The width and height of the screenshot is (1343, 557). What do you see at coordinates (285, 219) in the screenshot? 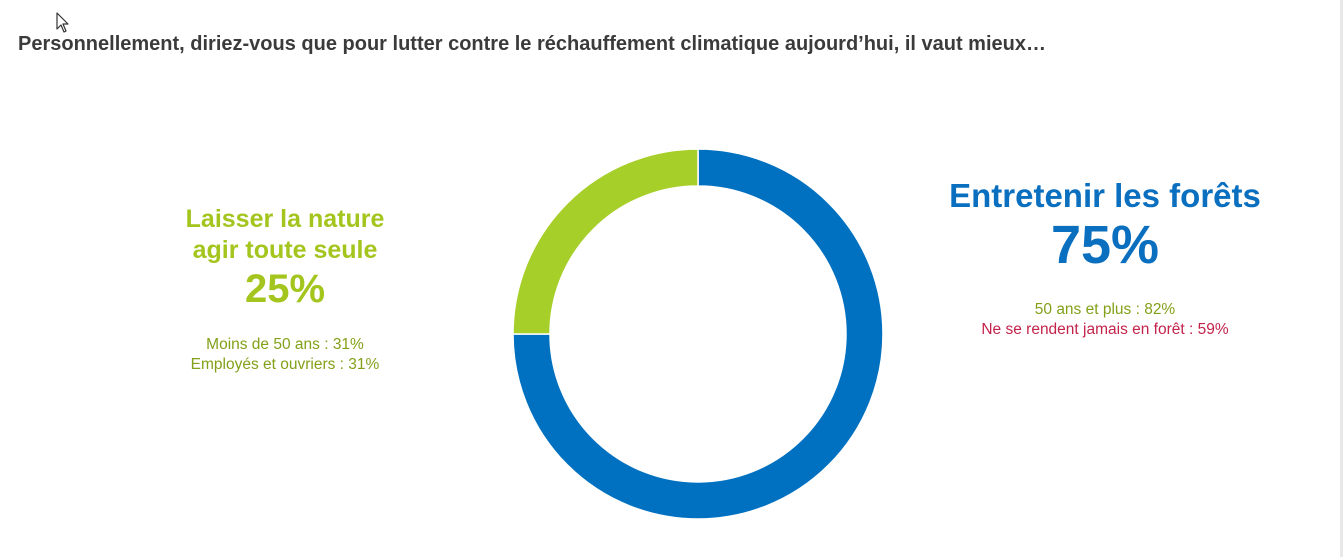
I see `category-name-line-1: Laisser la nature` at bounding box center [285, 219].